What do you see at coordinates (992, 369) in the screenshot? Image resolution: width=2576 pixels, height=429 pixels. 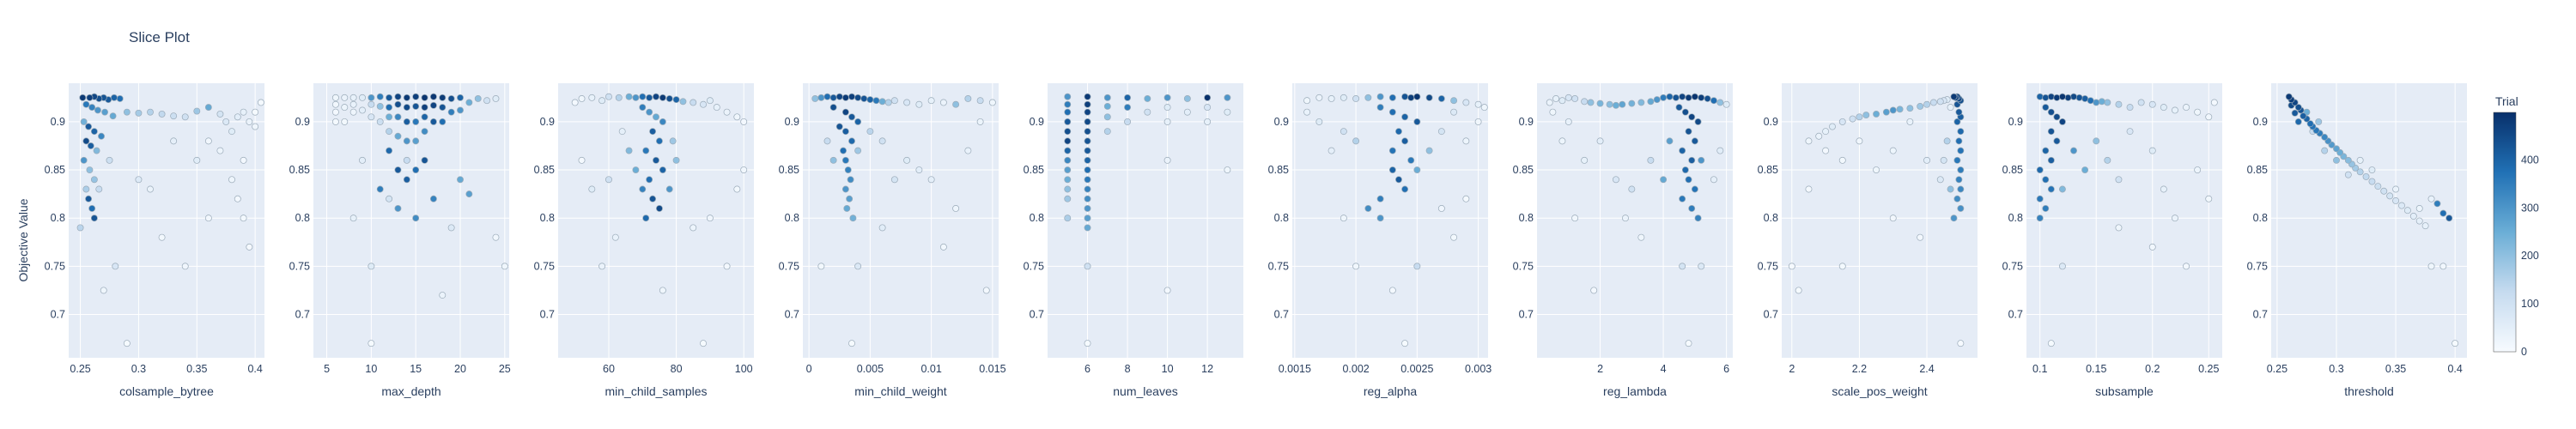 I see `x-tick-label: 0.015` at bounding box center [992, 369].